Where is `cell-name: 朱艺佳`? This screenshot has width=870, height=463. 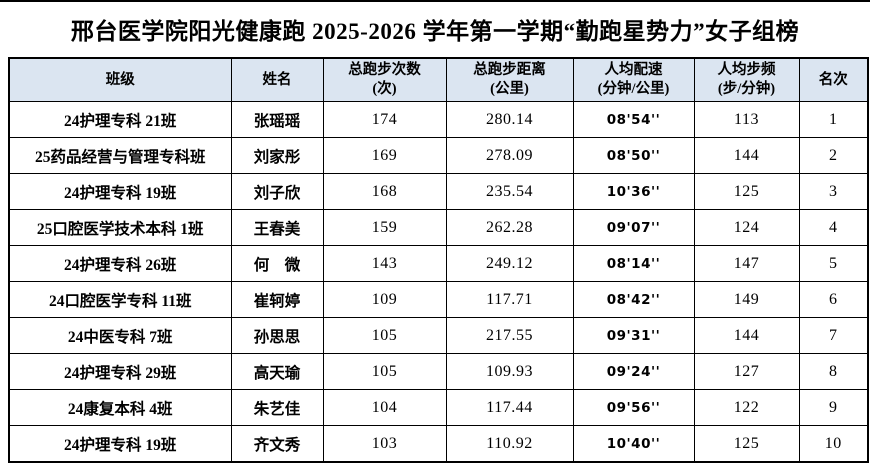 cell-name: 朱艺佳 is located at coordinates (277, 407).